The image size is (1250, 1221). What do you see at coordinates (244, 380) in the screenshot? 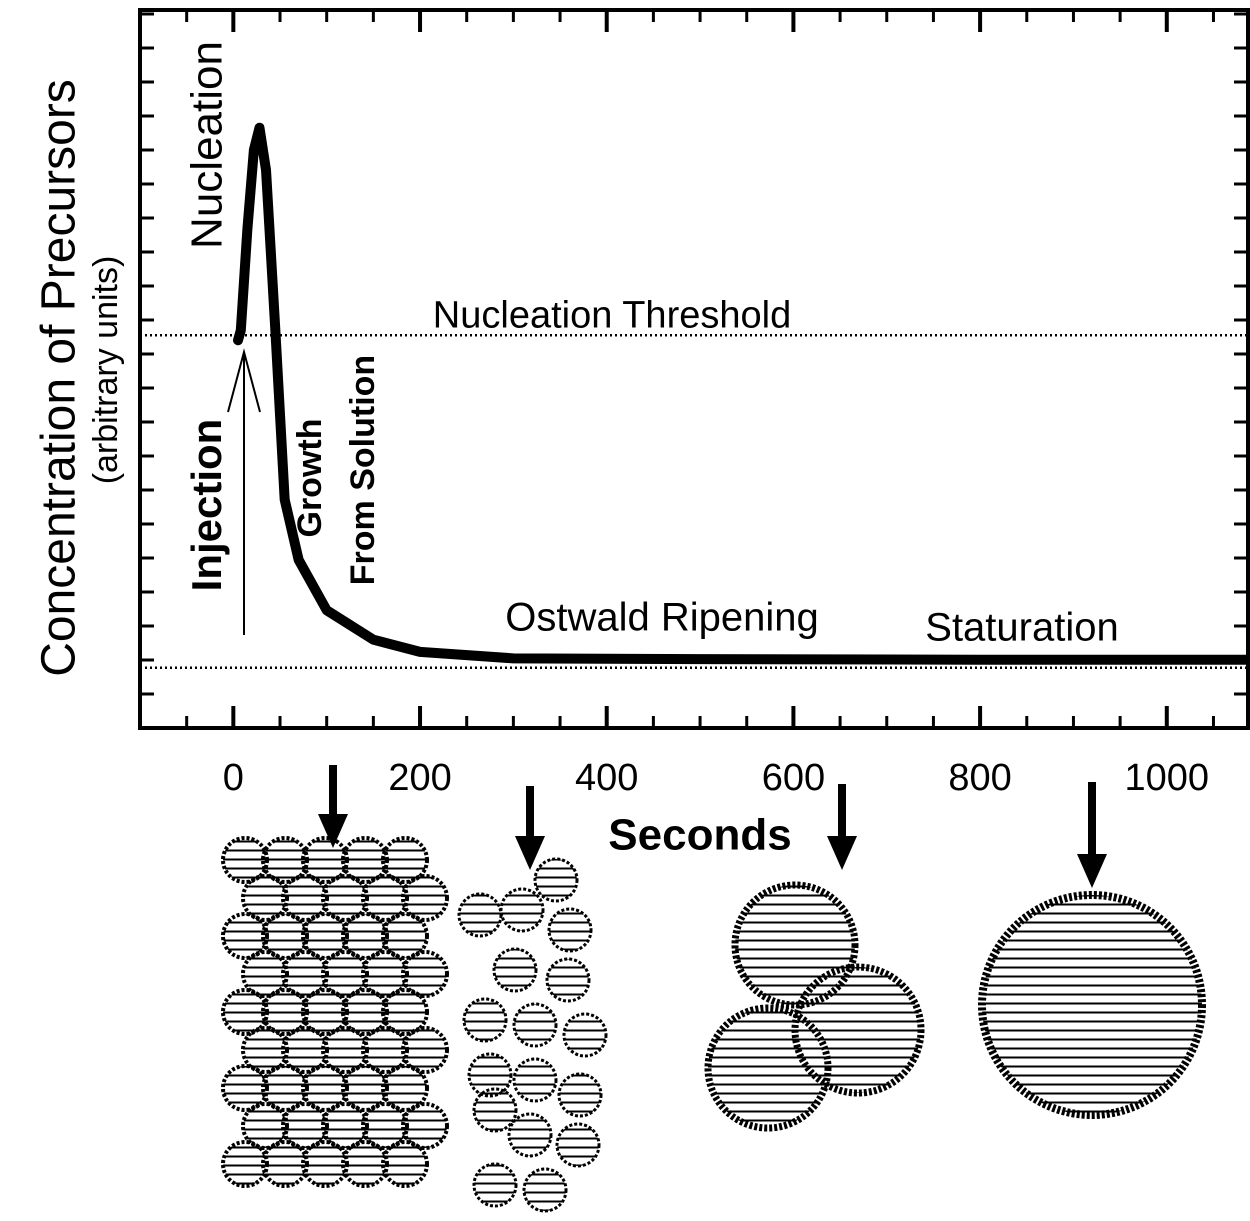
I see `injection-arrowhead` at bounding box center [244, 380].